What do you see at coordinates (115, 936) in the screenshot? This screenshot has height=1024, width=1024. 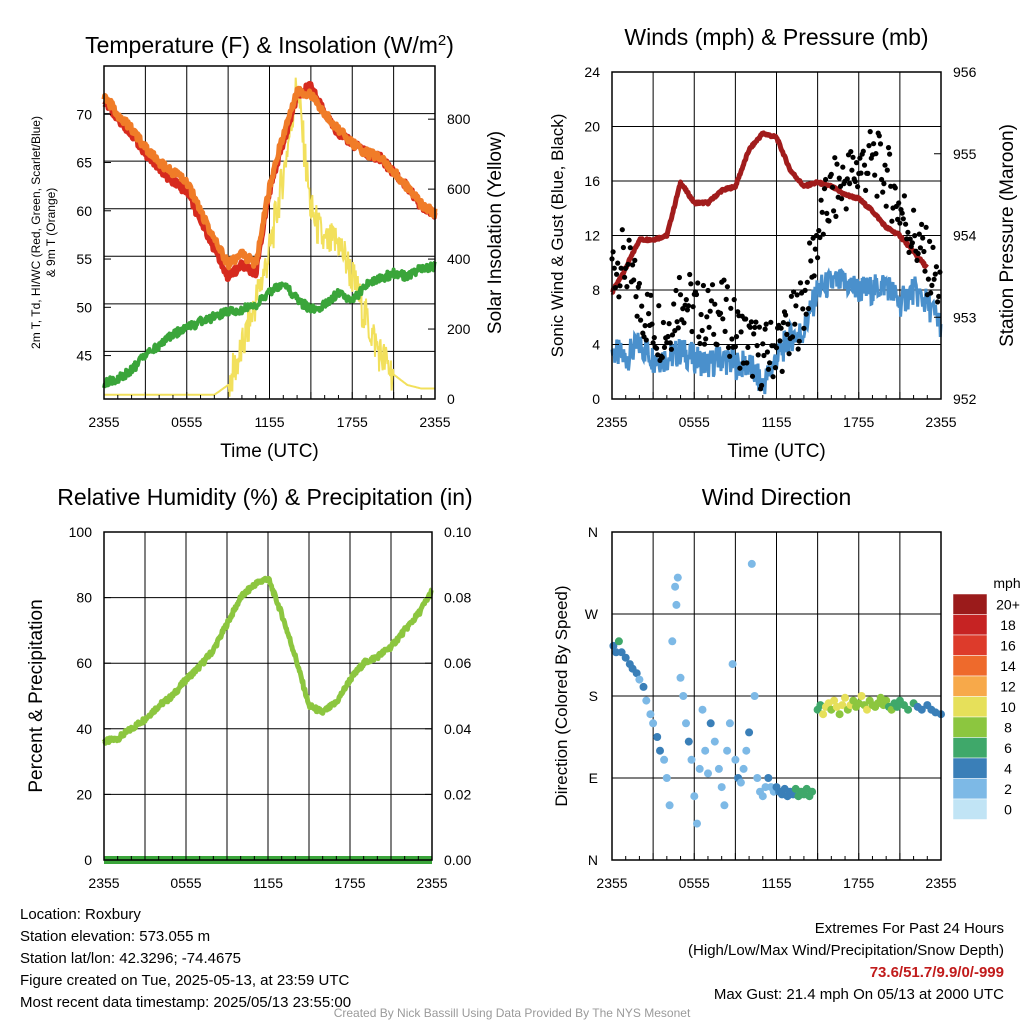 I see `elevation-text: Station elevation: 573.055 m` at bounding box center [115, 936].